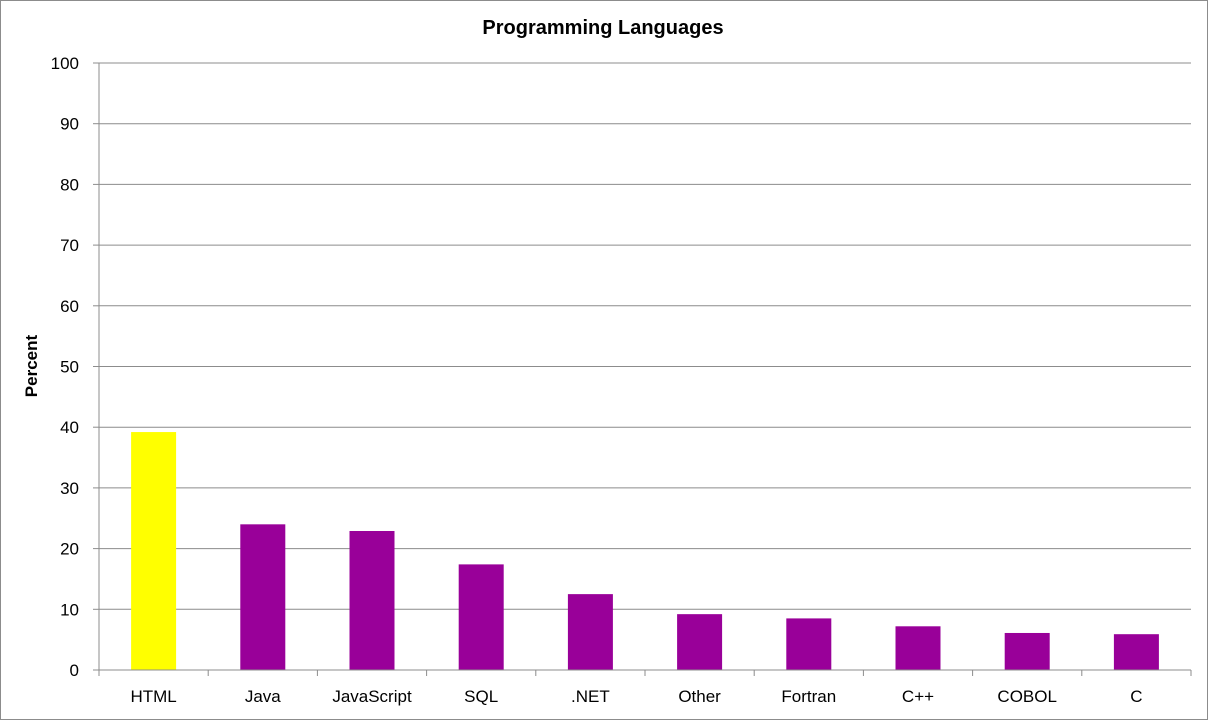 The image size is (1208, 720). I want to click on y-tick-label: 80, so click(69, 184).